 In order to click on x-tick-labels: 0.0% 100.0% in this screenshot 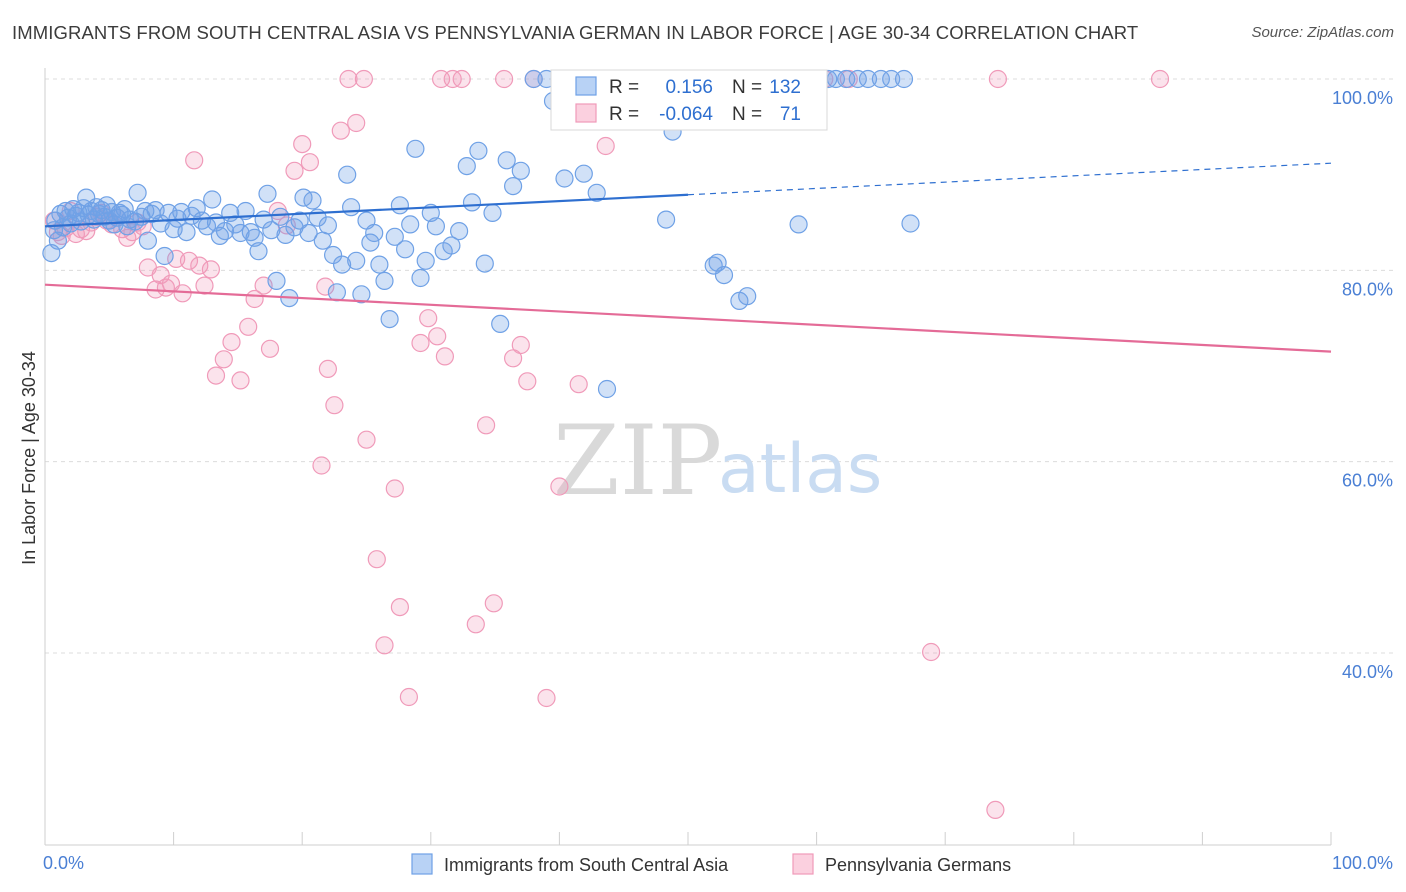, I will do `click(718, 863)`.